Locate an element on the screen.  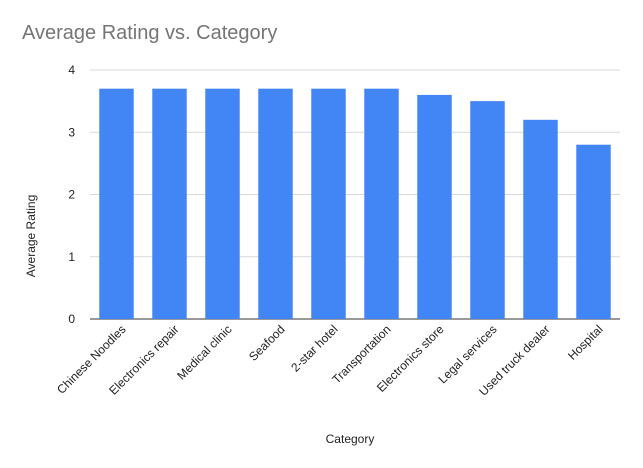
y-tick-label: 2 is located at coordinates (71, 195).